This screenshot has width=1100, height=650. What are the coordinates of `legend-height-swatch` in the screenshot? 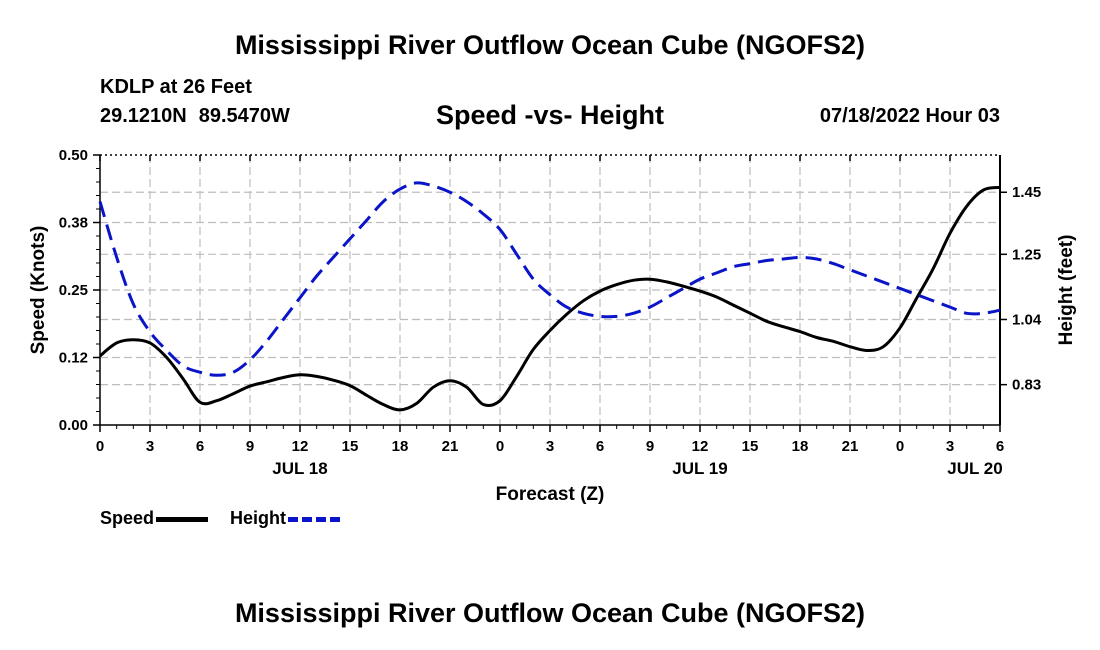 It's located at (314, 519).